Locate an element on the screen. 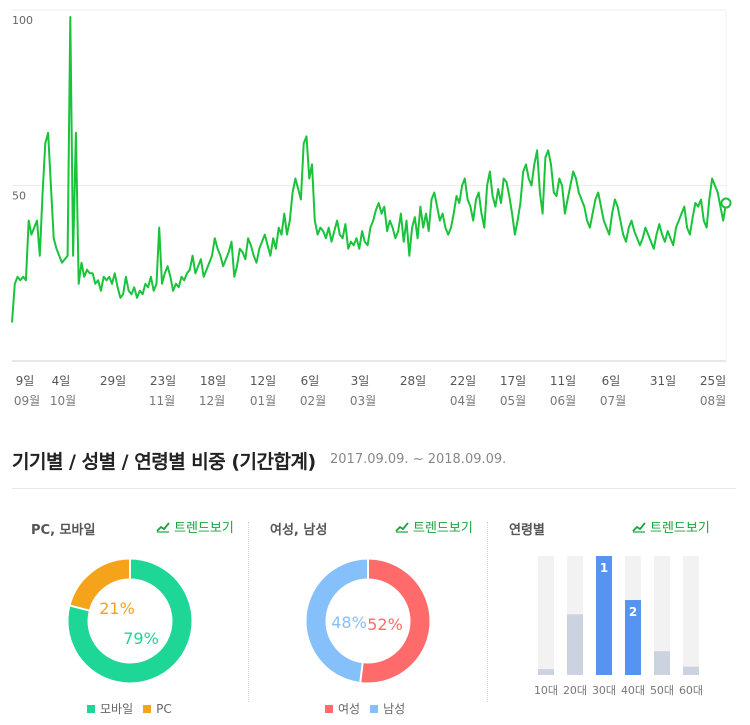 The width and height of the screenshot is (750, 725). age-rank-label: 2 is located at coordinates (633, 612).